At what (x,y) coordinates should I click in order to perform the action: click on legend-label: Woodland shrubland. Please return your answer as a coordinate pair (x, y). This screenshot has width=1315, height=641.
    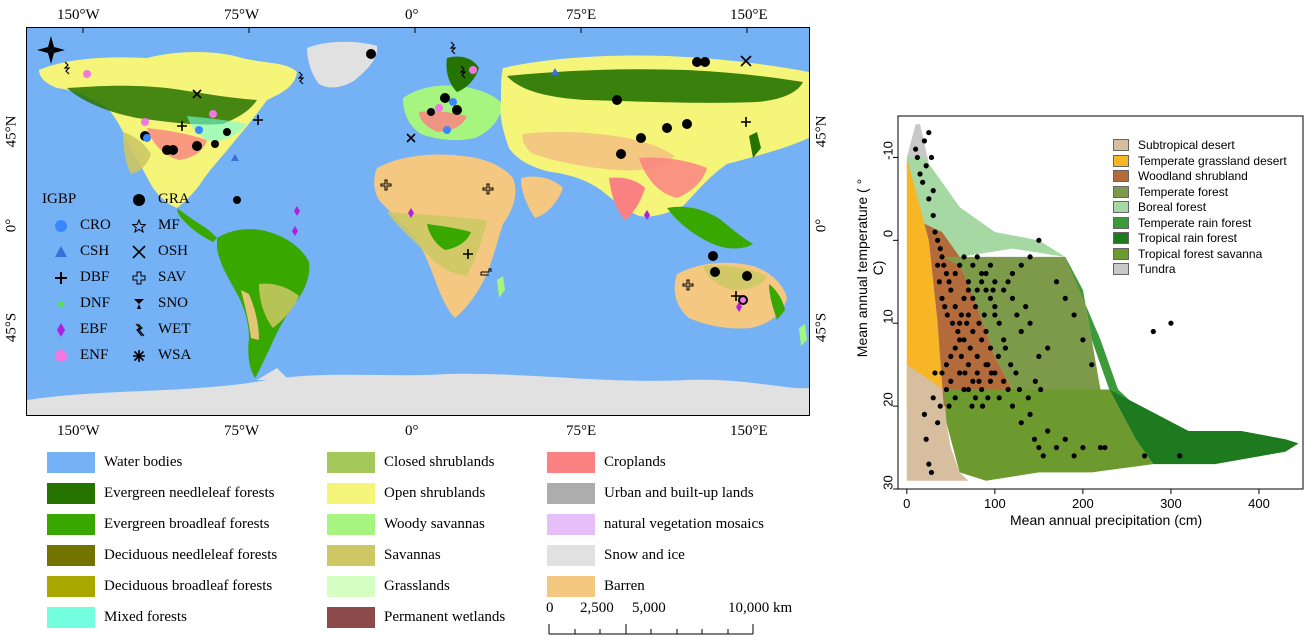
    Looking at the image, I should click on (1193, 176).